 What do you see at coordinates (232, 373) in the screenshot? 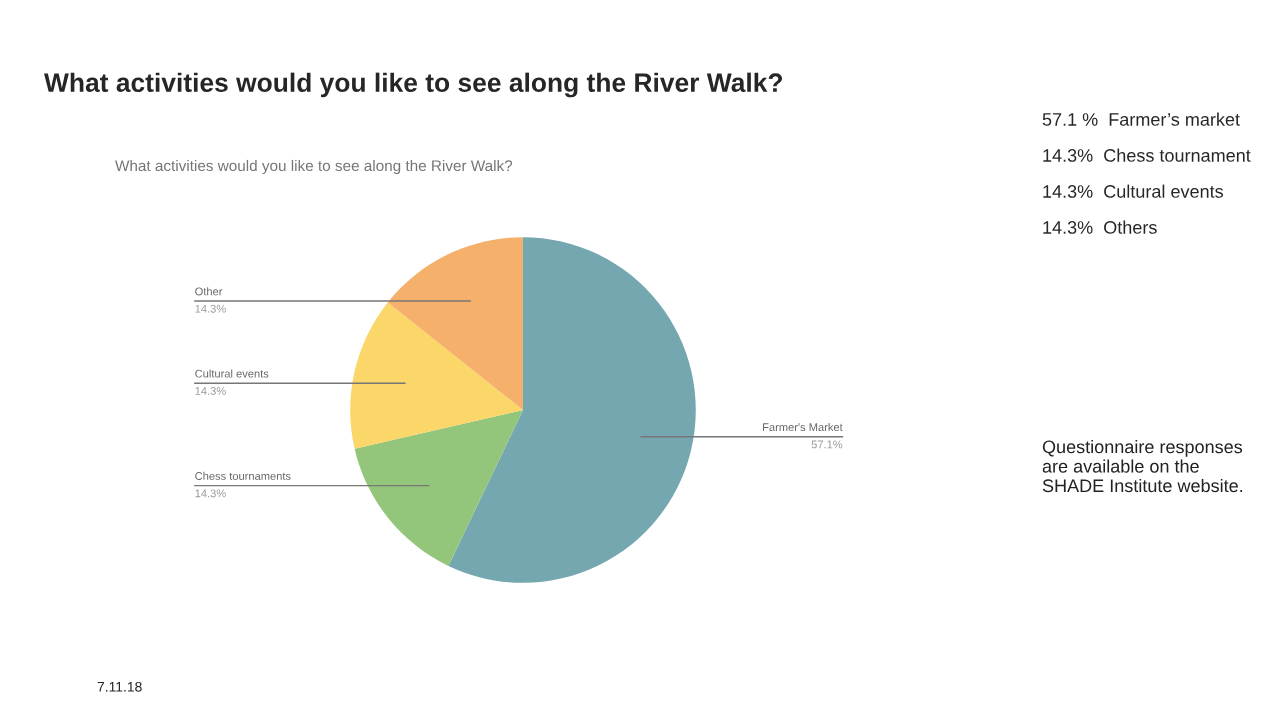
I see `slice-label: Cultural events` at bounding box center [232, 373].